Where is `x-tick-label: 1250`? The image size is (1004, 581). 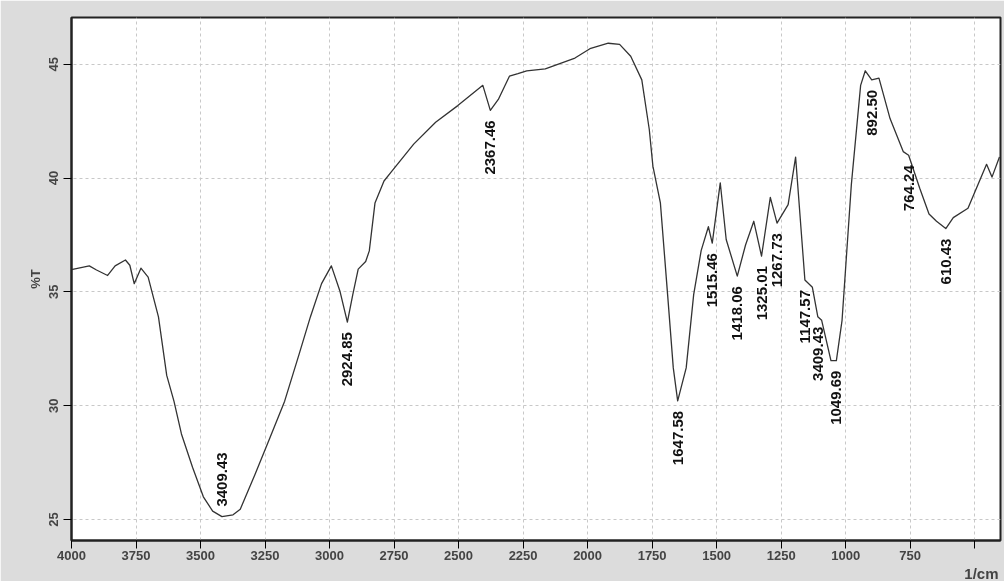
x-tick-label: 1250 is located at coordinates (781, 555).